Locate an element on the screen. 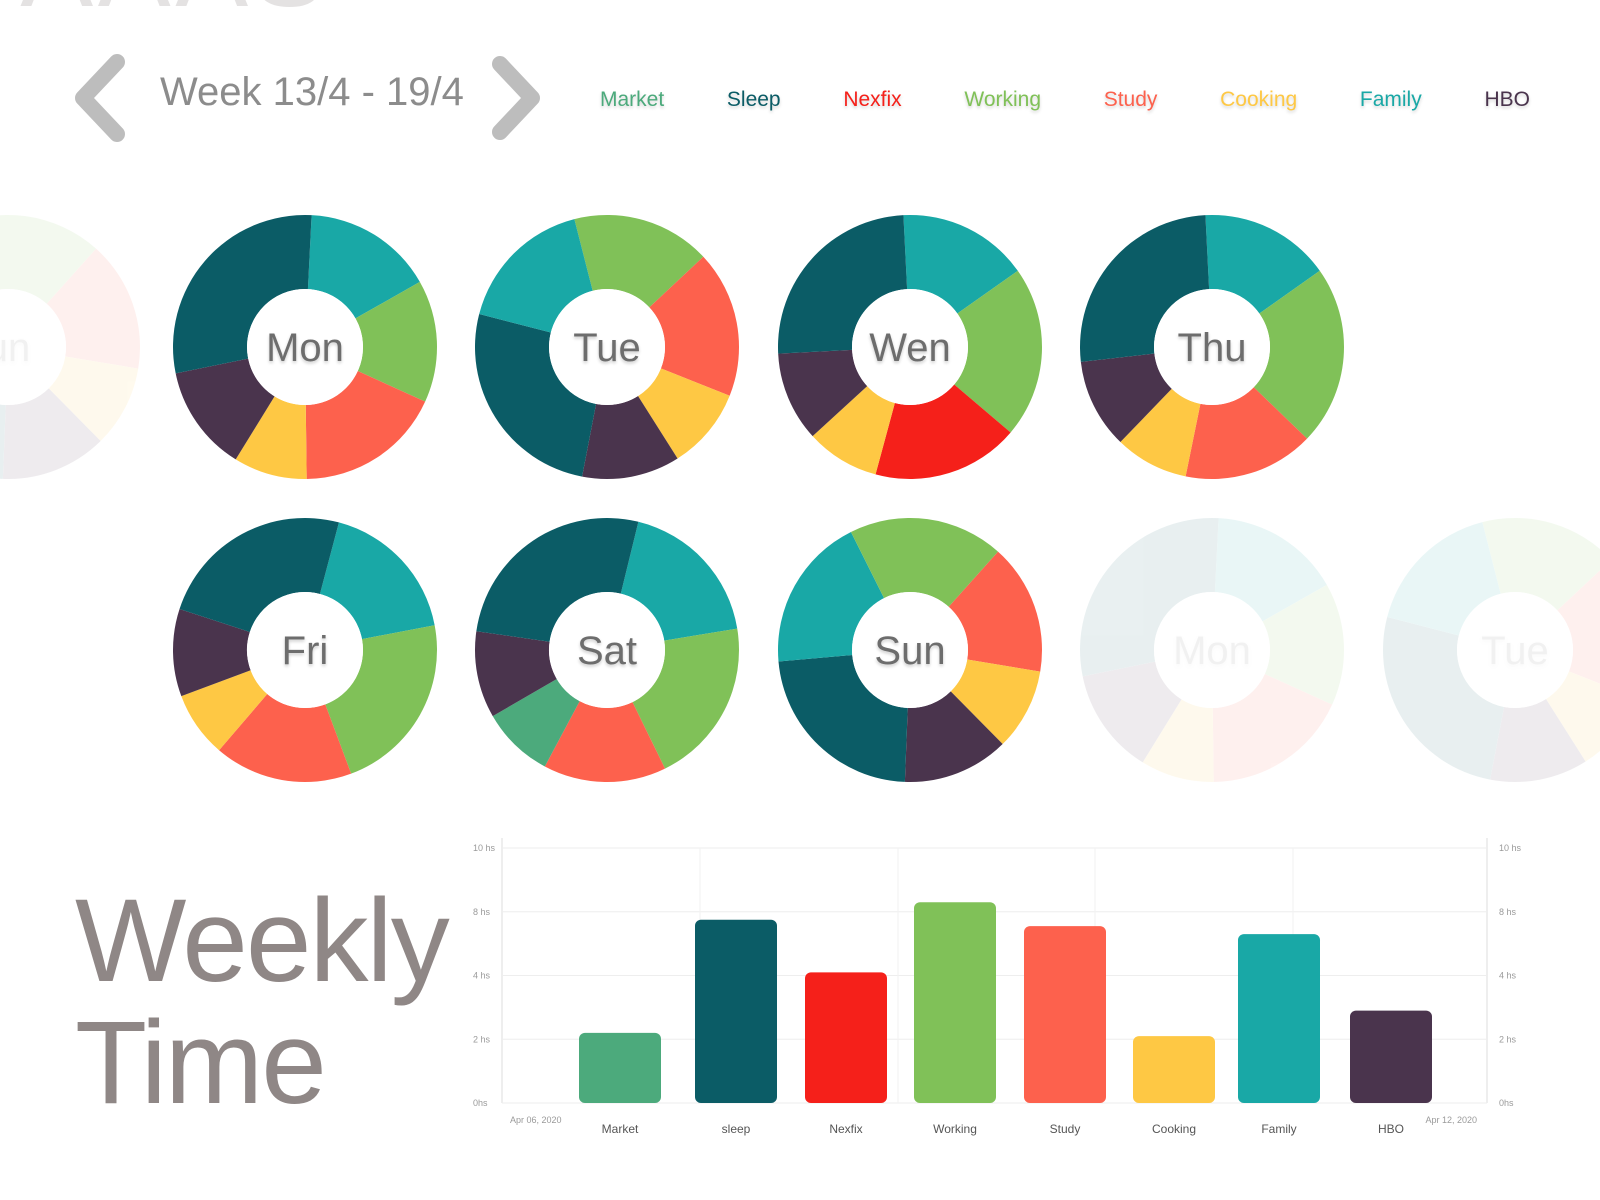  y-tick-right: 2 hs is located at coordinates (1508, 1039).